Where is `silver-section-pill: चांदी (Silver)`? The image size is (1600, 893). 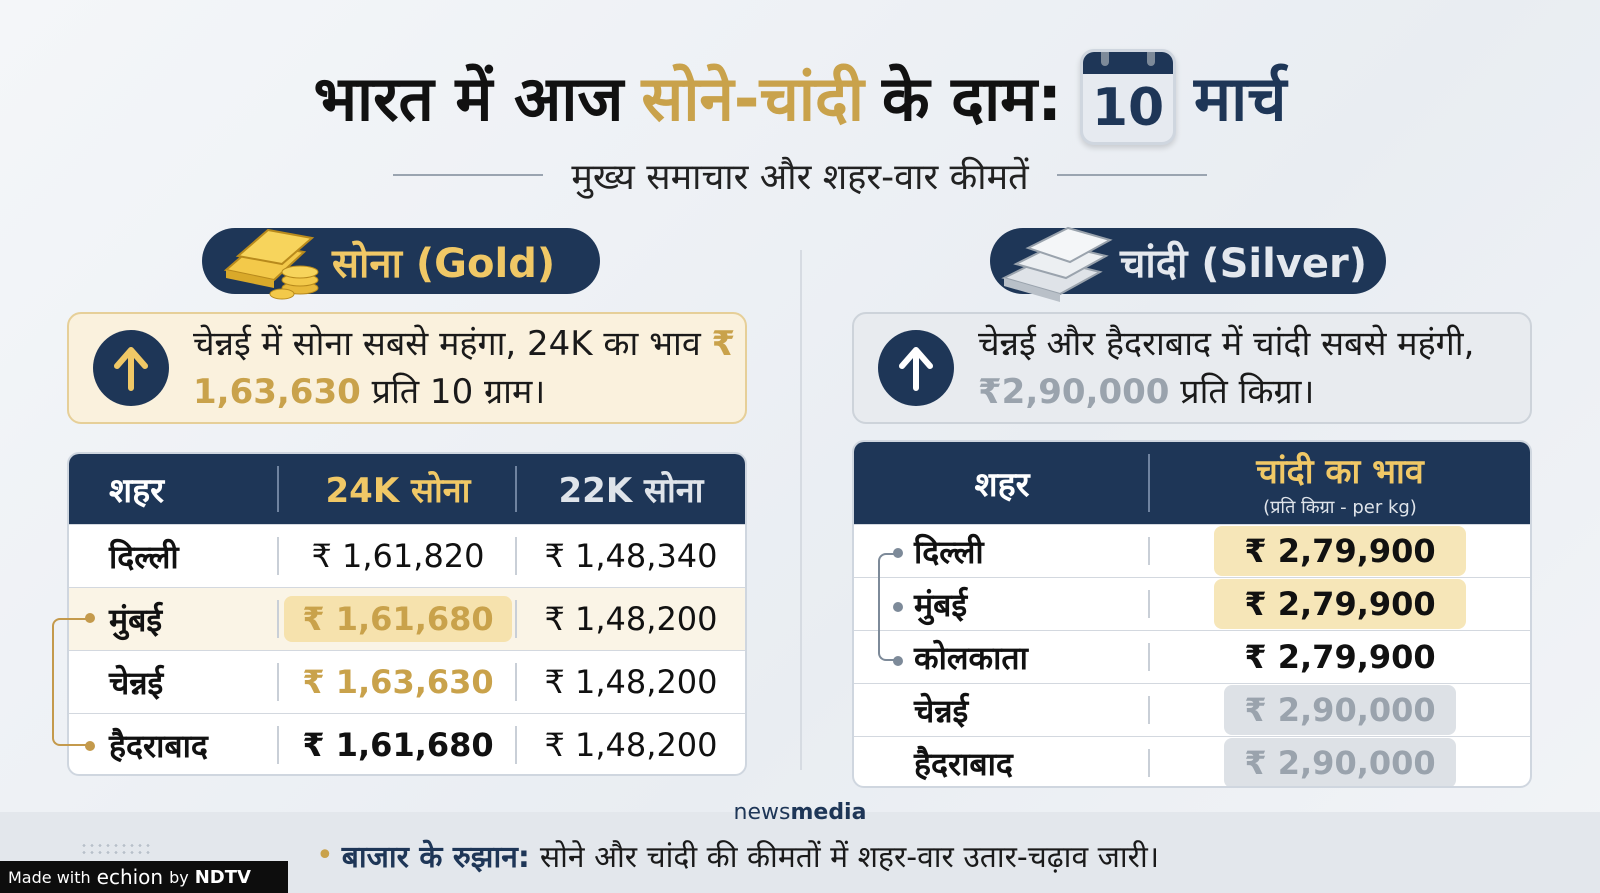
silver-section-pill: चांदी (Silver) is located at coordinates (1188, 264).